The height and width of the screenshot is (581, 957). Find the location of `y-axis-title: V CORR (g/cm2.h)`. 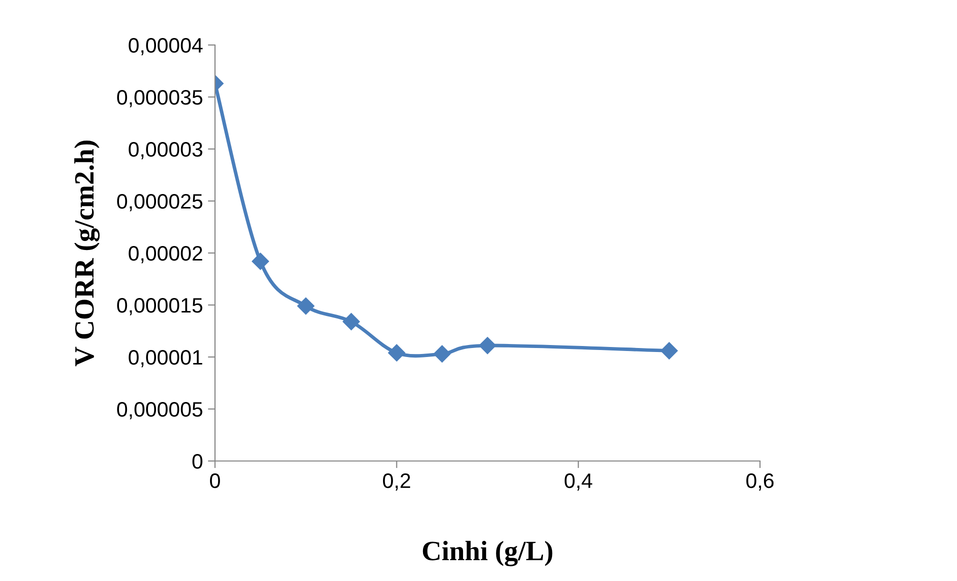

y-axis-title: V CORR (g/cm2.h) is located at coordinates (87, 253).